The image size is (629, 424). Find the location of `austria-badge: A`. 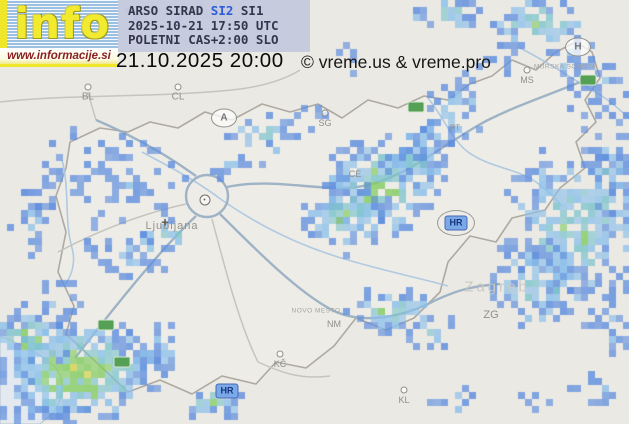

austria-badge: A is located at coordinates (224, 118).